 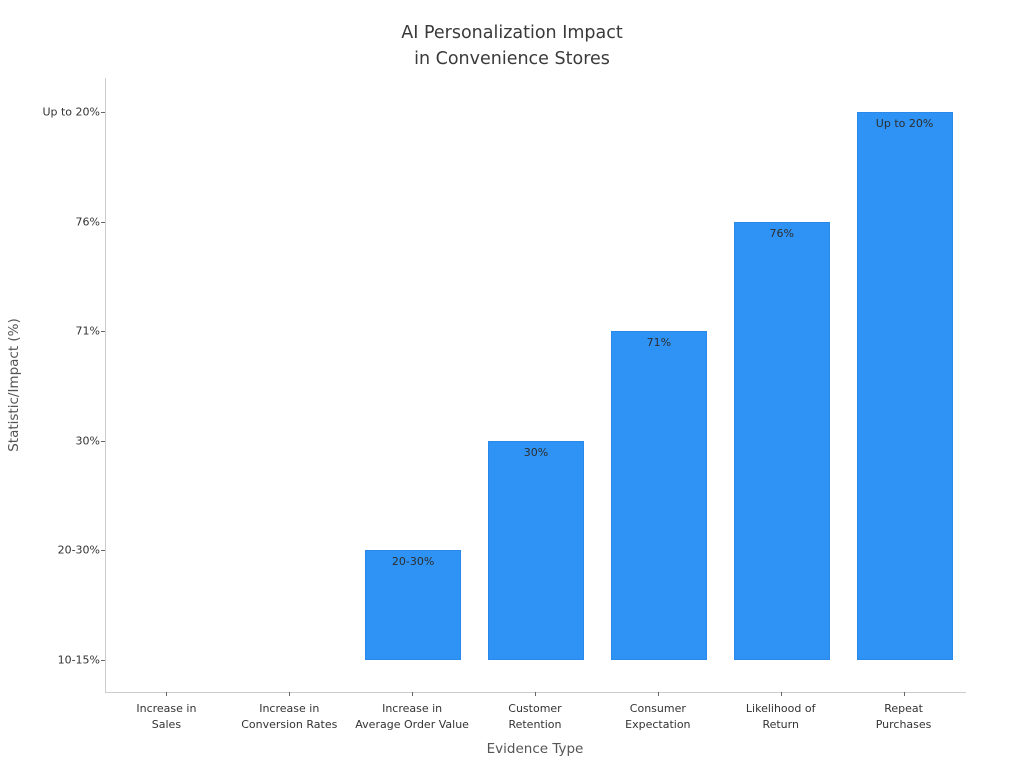 I want to click on bar-value-label: 71%, so click(x=659, y=342).